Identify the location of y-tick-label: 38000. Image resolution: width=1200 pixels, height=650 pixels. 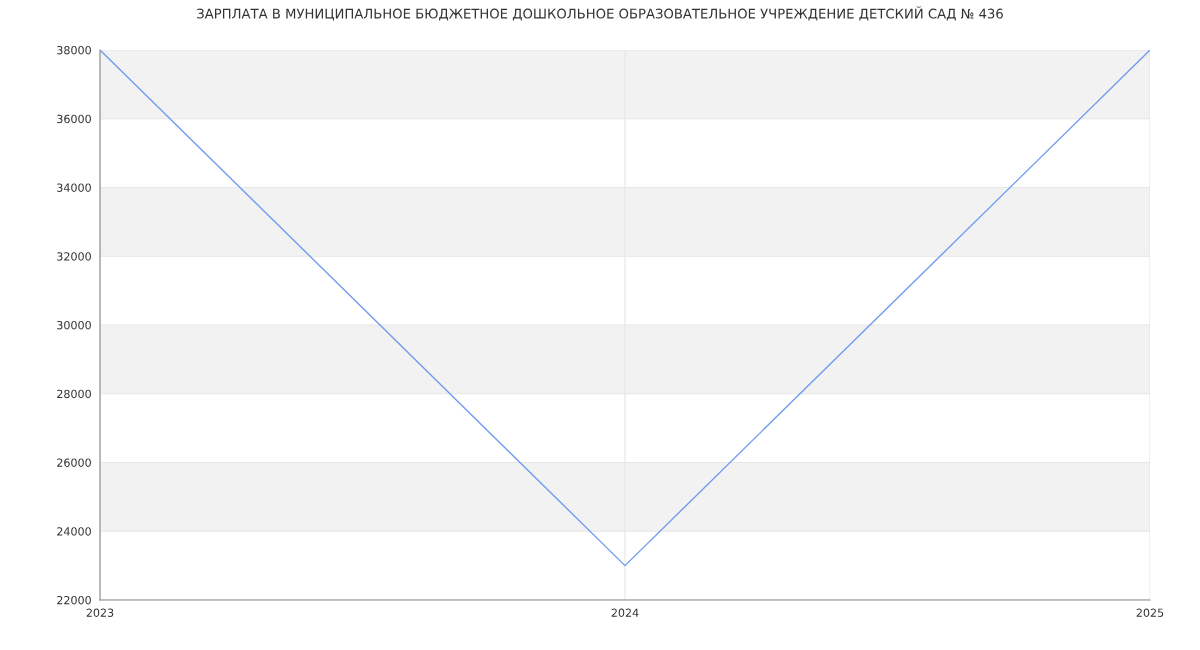
(74, 50).